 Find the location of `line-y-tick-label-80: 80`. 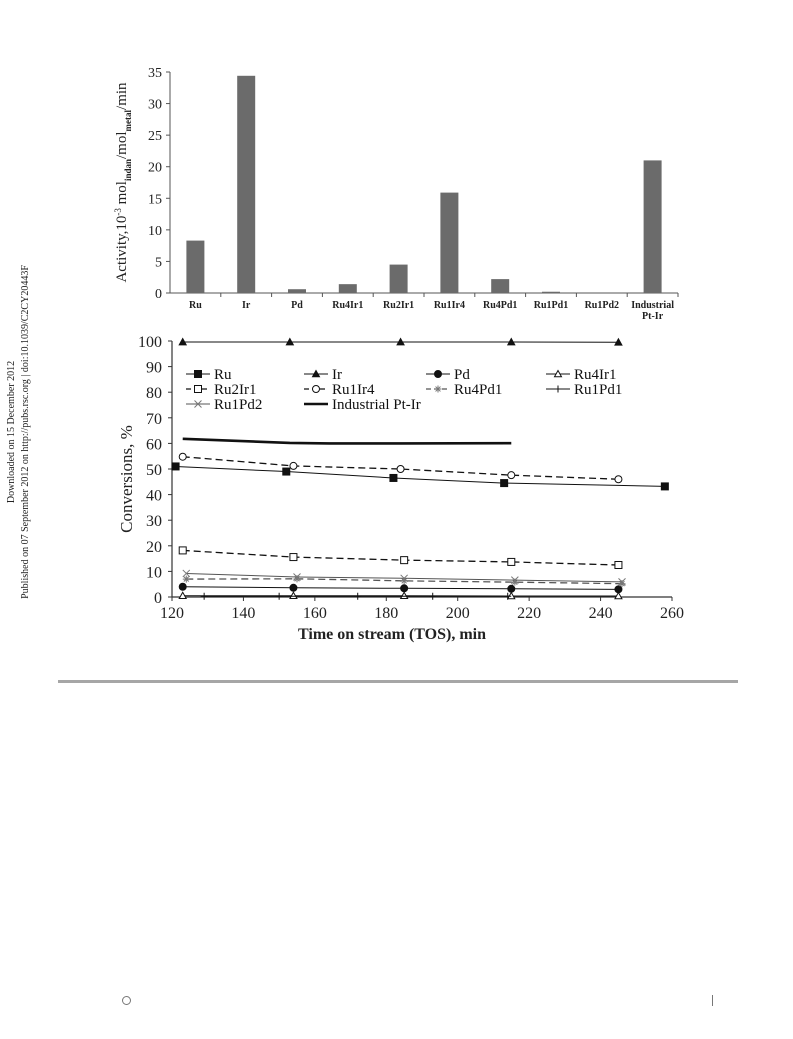

line-y-tick-label-80: 80 is located at coordinates (154, 393).